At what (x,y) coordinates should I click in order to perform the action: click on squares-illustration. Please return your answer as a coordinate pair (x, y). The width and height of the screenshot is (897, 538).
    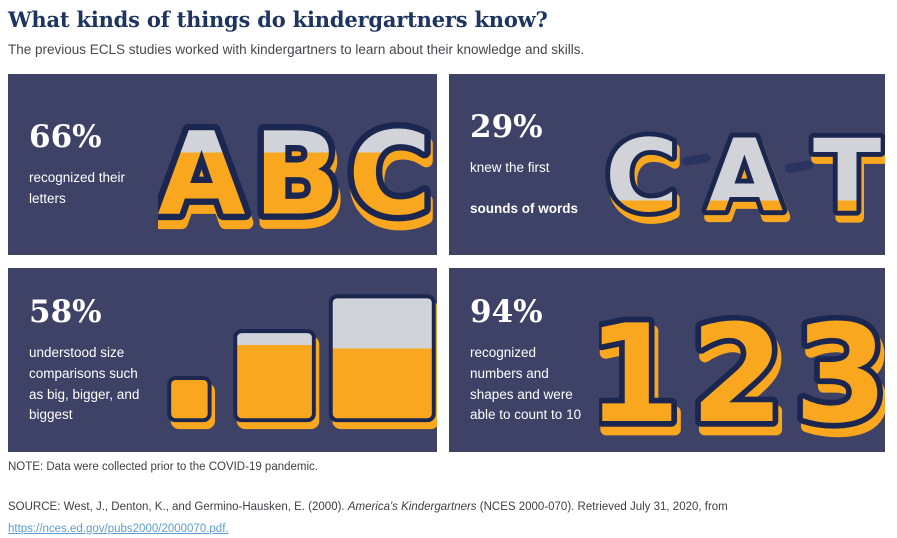
    Looking at the image, I should click on (297, 360).